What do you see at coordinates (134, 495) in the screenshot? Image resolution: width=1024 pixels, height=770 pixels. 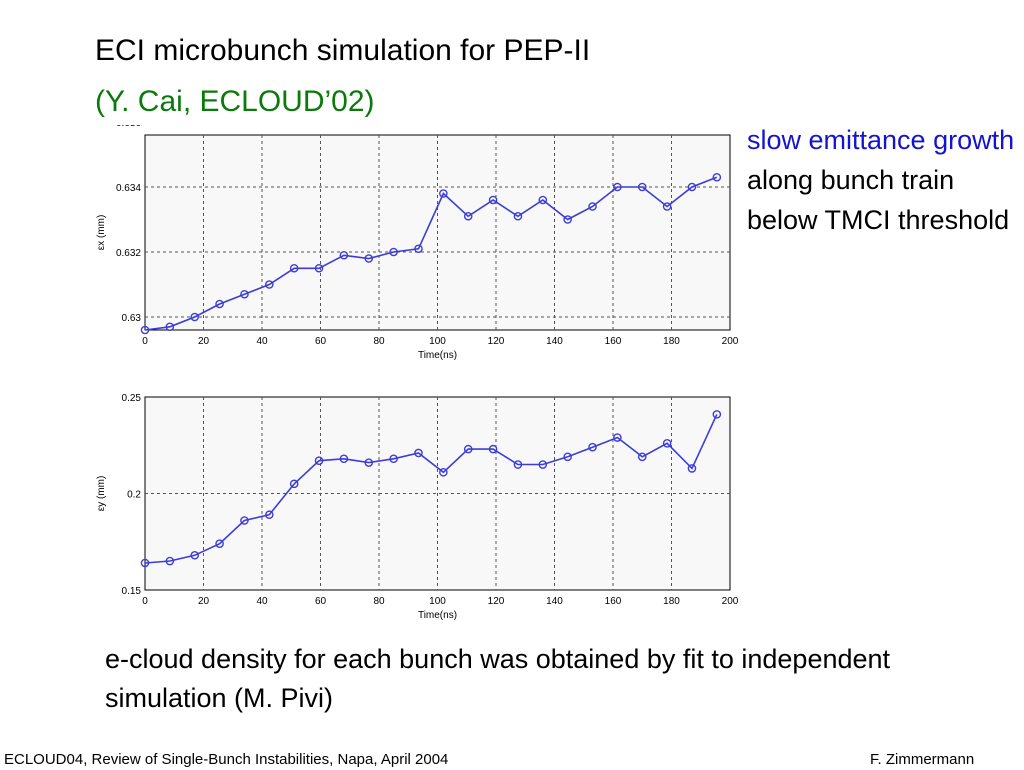 I see `y-tick-label: 0.2` at bounding box center [134, 495].